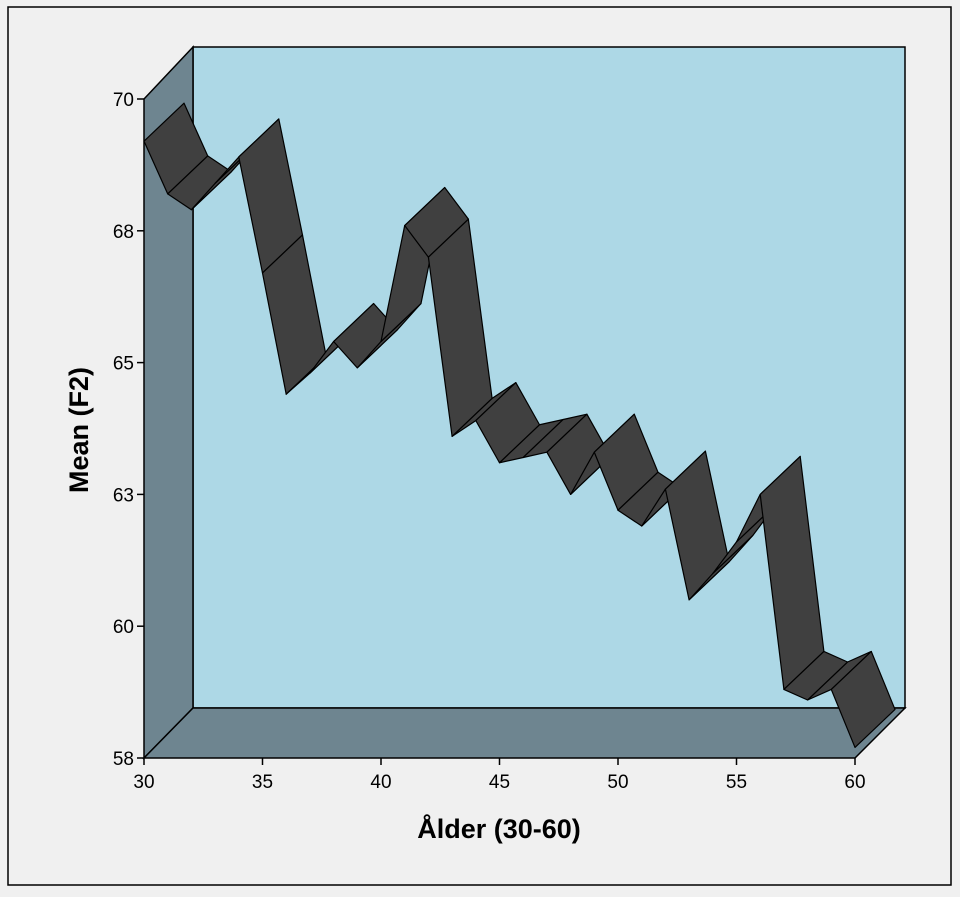 The width and height of the screenshot is (960, 897). I want to click on x-tick-label: 50, so click(617, 782).